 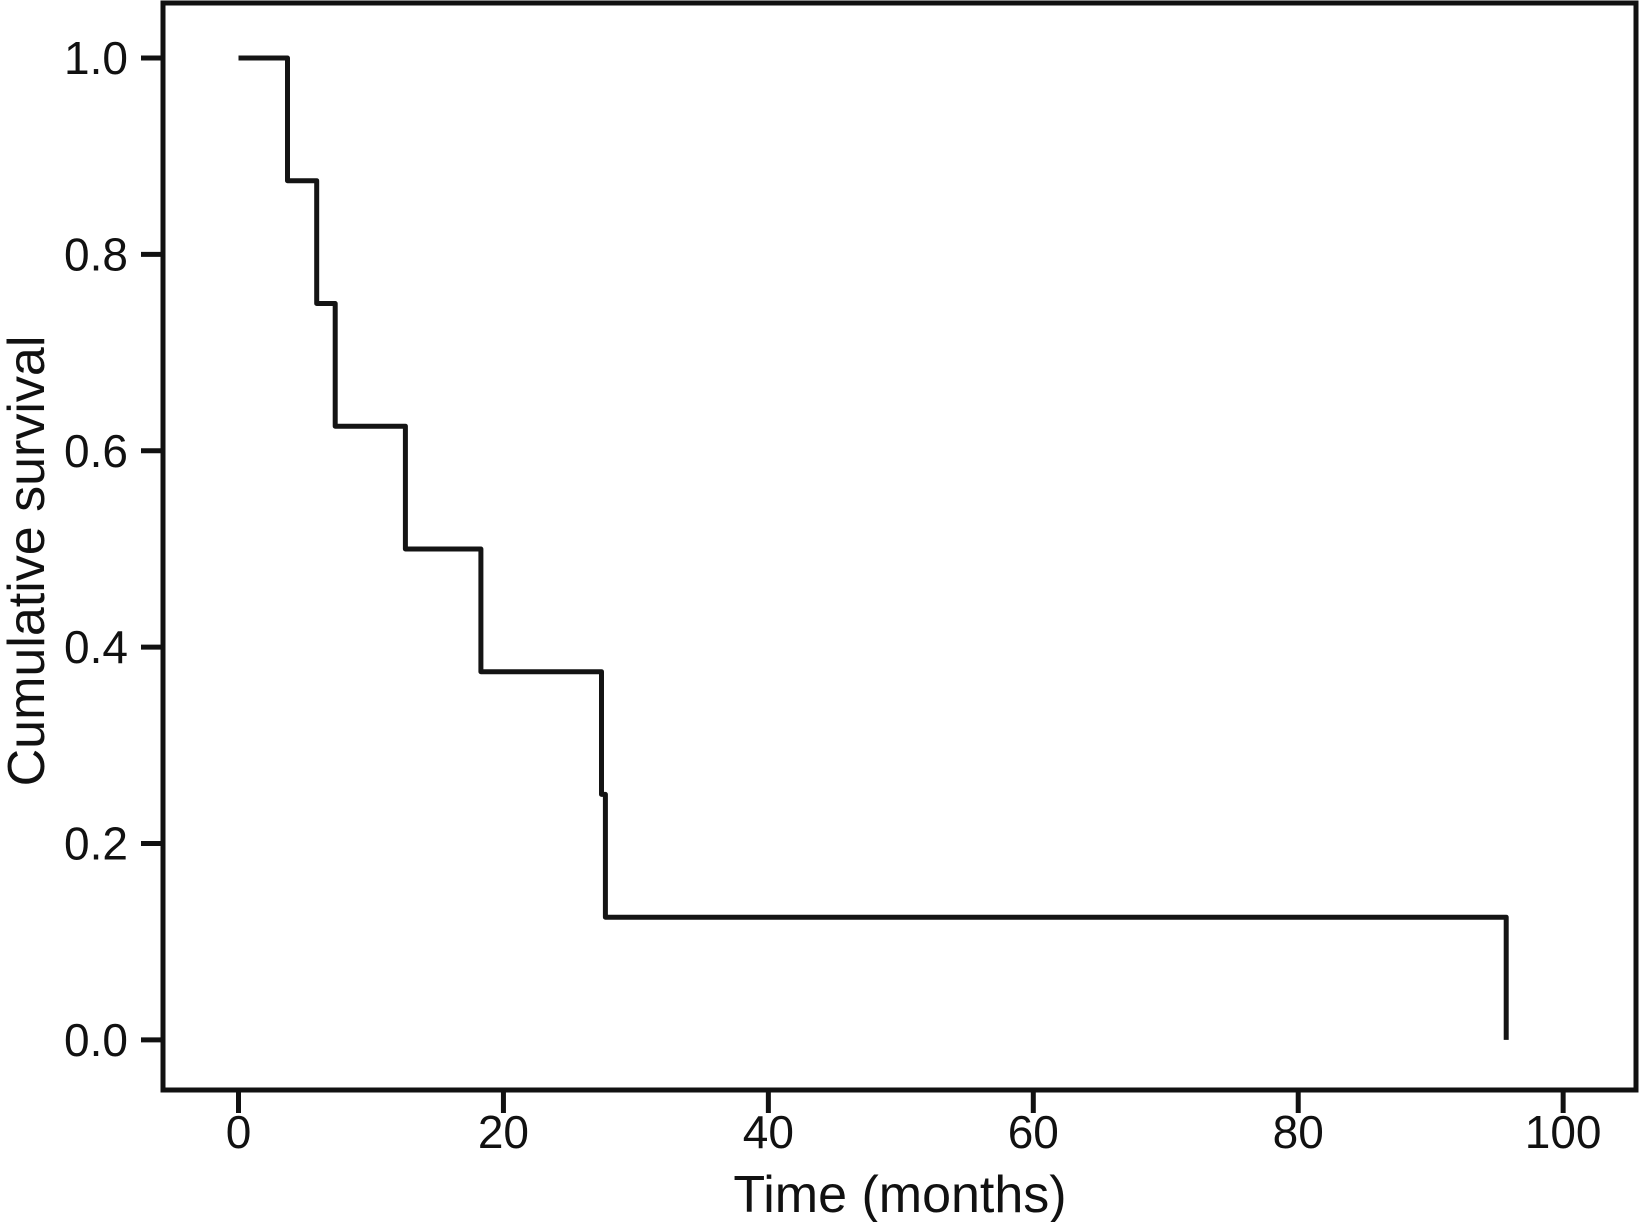 What do you see at coordinates (96, 58) in the screenshot?
I see `y-tick-label: 1.0` at bounding box center [96, 58].